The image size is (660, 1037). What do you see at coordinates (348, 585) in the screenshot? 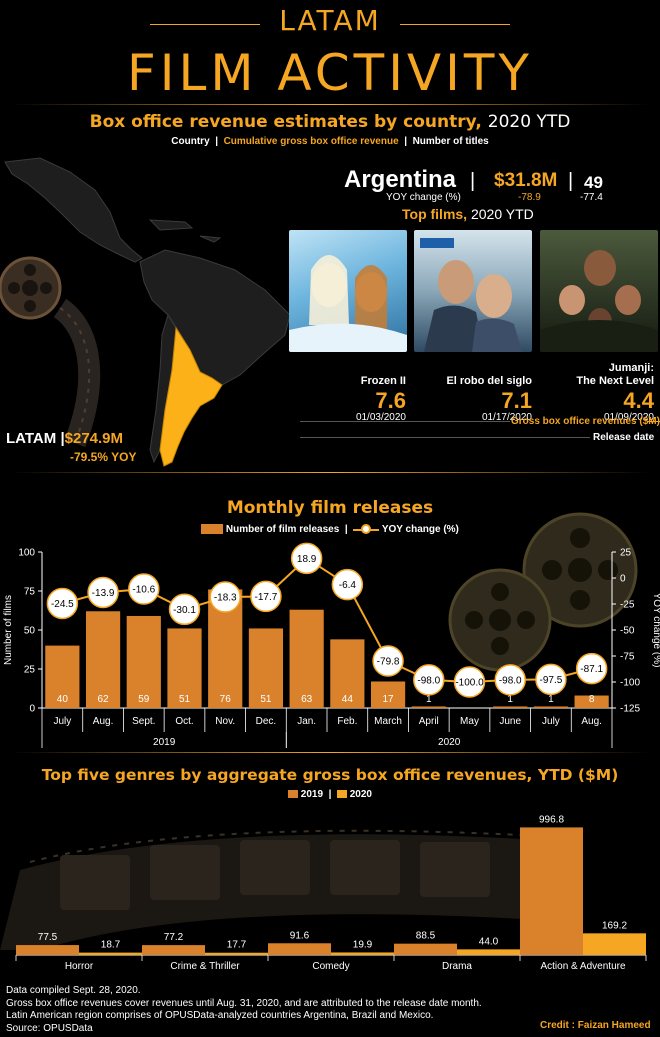
I see `yoy-label: -6.4` at bounding box center [348, 585].